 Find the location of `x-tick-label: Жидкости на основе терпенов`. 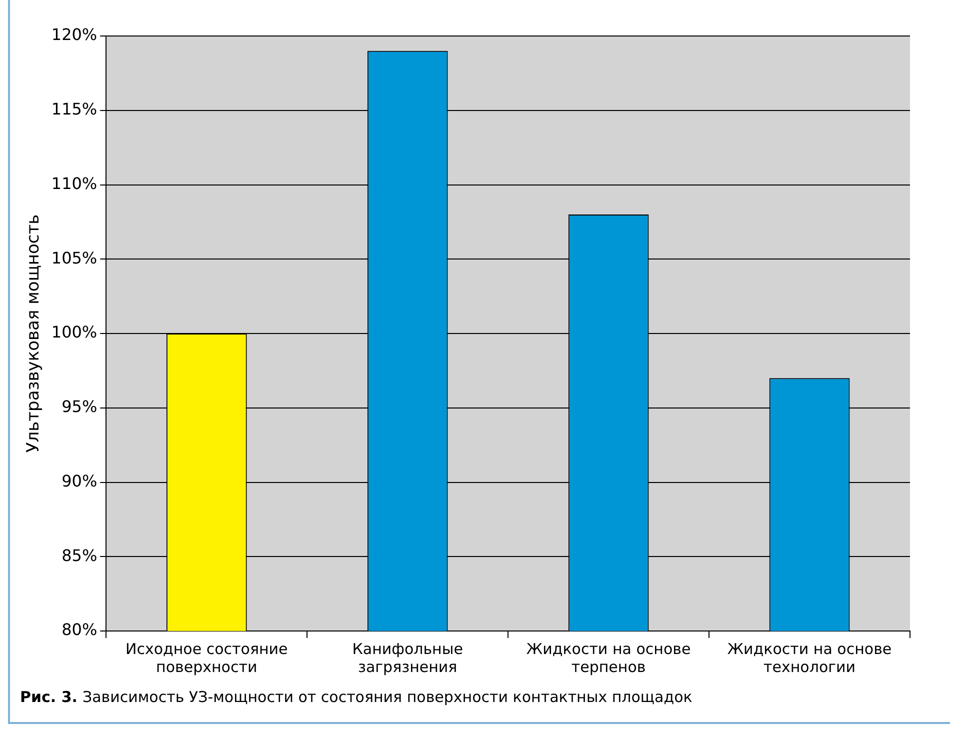

x-tick-label: Жидкости на основе терпенов is located at coordinates (608, 658).